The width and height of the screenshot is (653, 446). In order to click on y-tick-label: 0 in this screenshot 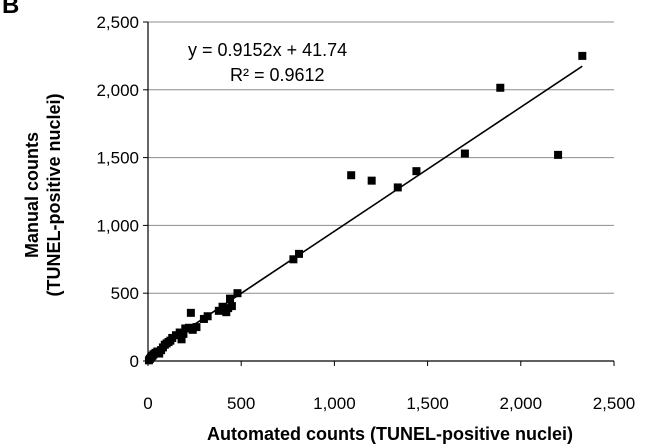, I will do `click(134, 361)`.